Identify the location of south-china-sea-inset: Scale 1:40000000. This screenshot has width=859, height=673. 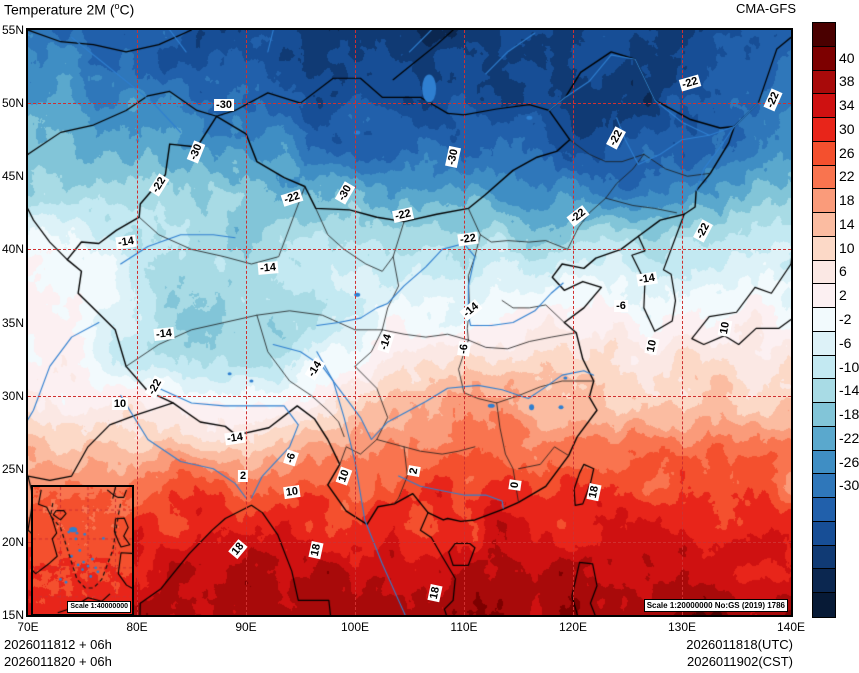
(82, 550).